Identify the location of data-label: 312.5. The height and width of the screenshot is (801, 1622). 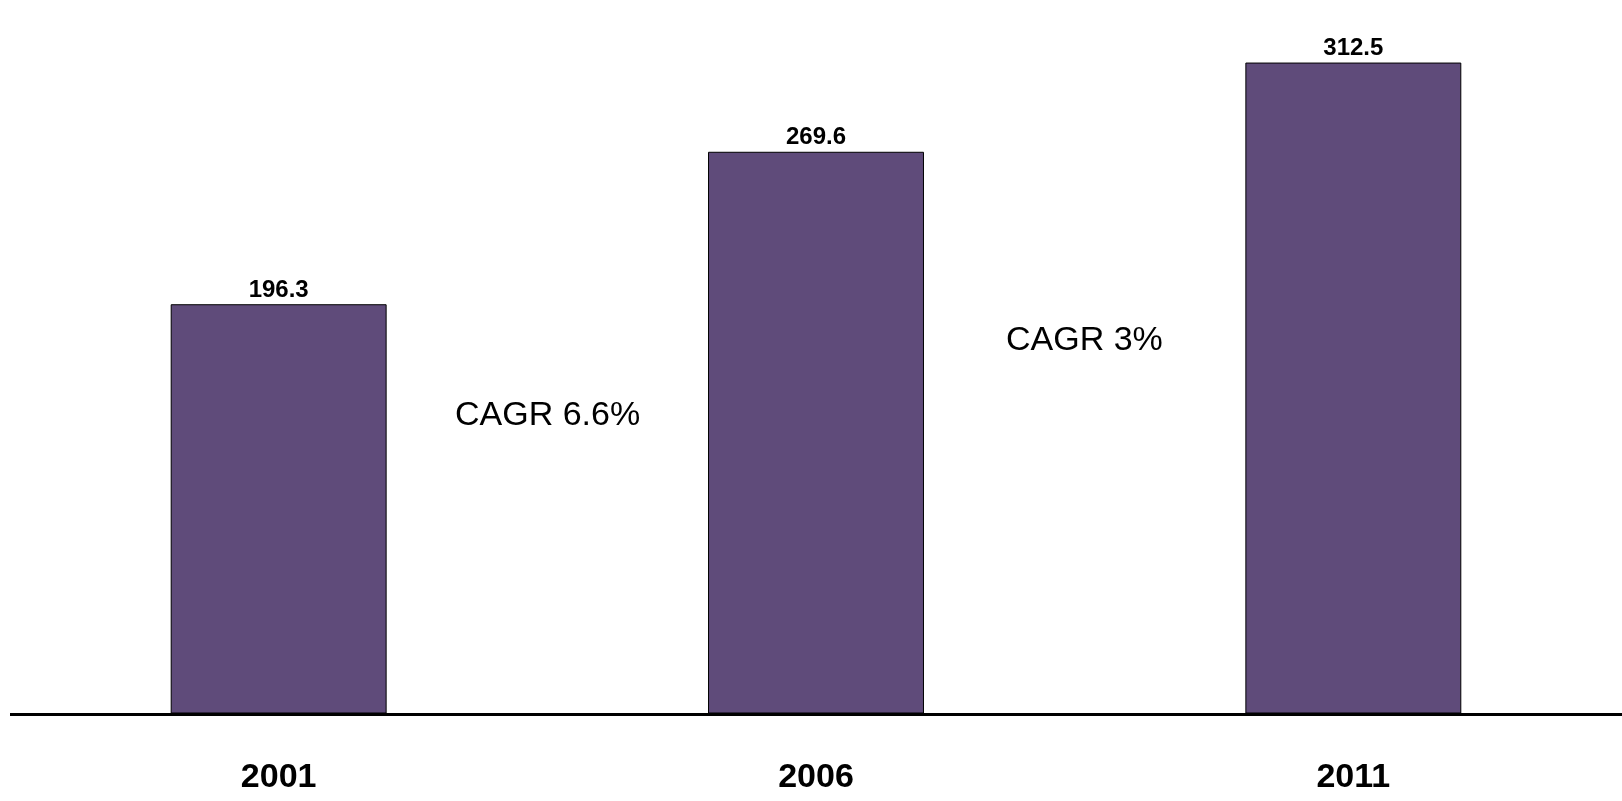
(1353, 47).